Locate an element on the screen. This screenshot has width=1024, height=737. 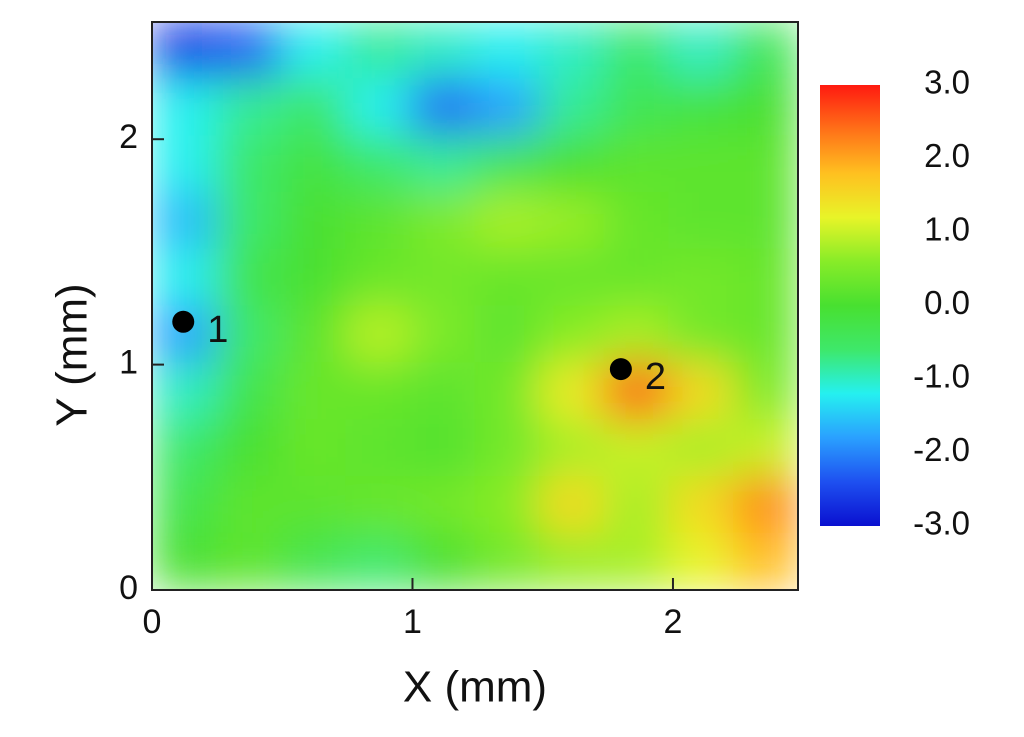
colorbar-tick-label: 1.0 is located at coordinates (947, 229).